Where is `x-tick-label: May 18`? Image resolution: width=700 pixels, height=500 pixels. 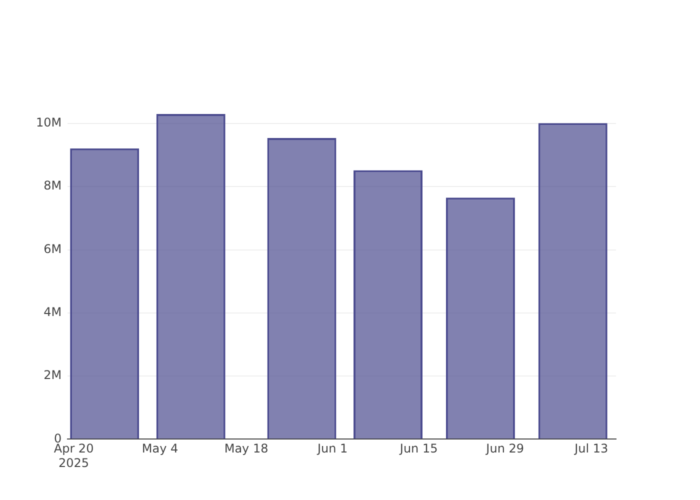 x-tick-label: May 18 is located at coordinates (246, 449).